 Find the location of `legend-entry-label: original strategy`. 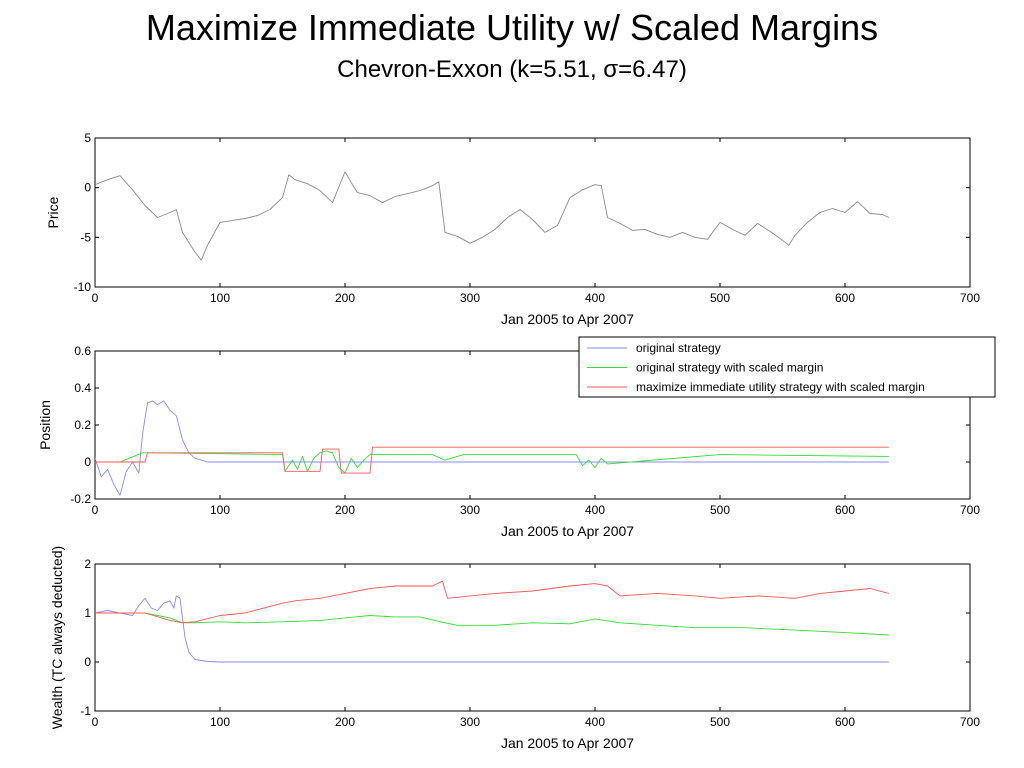

legend-entry-label: original strategy is located at coordinates (678, 348).